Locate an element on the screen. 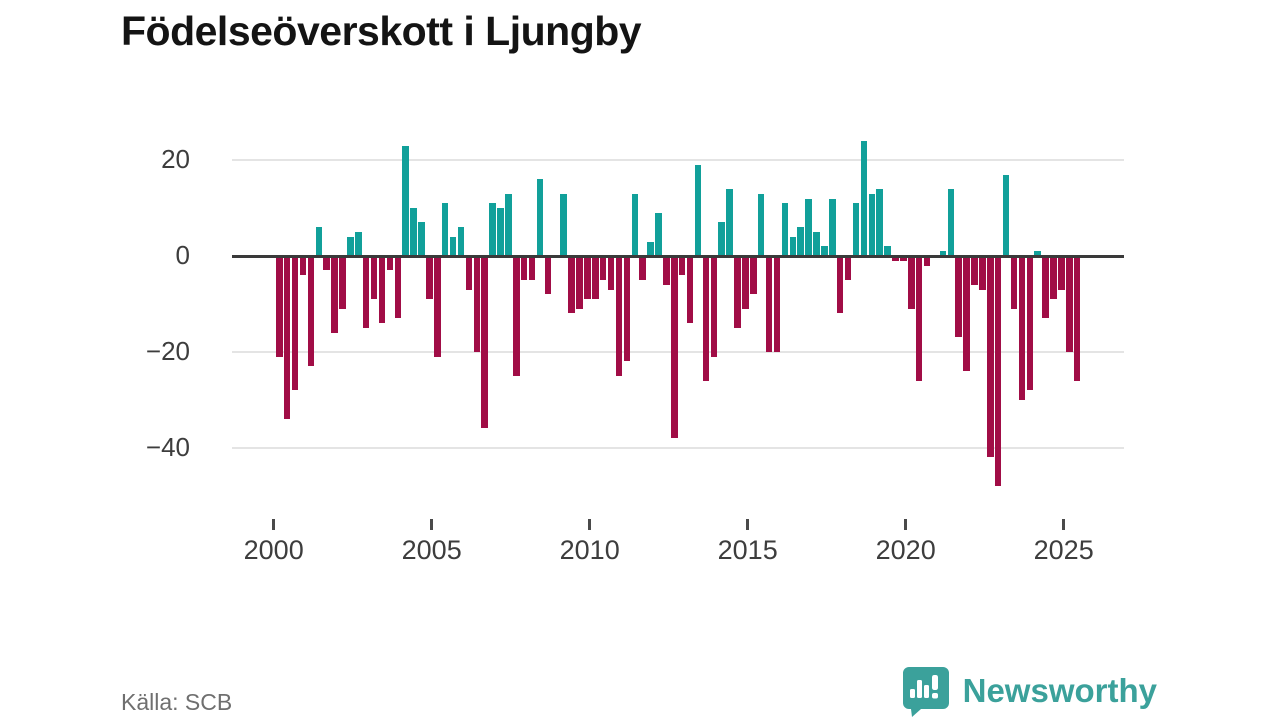 This screenshot has width=1280, height=720. bar-quarter-2010Q2 is located at coordinates (603, 268).